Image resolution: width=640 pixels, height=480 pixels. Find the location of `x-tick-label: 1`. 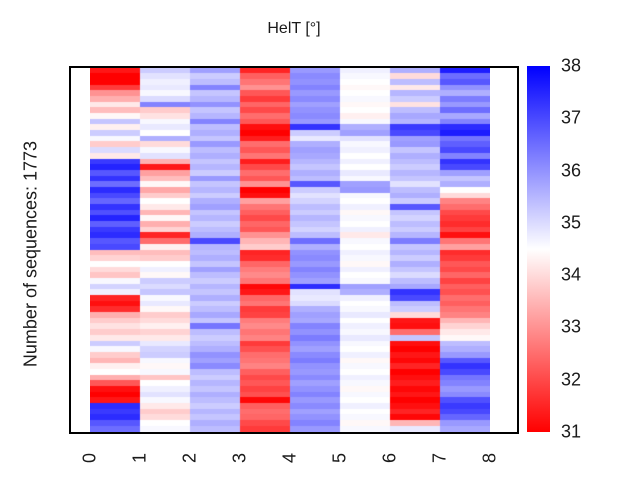

x-tick-label: 1 is located at coordinates (139, 458).